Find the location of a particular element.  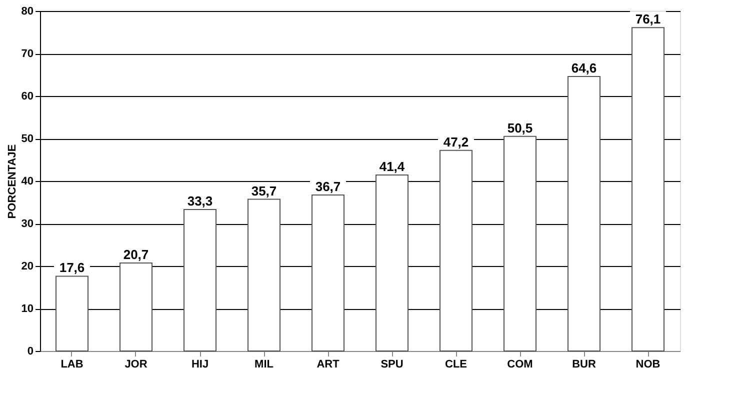

x-tick-label: NOB is located at coordinates (648, 364).